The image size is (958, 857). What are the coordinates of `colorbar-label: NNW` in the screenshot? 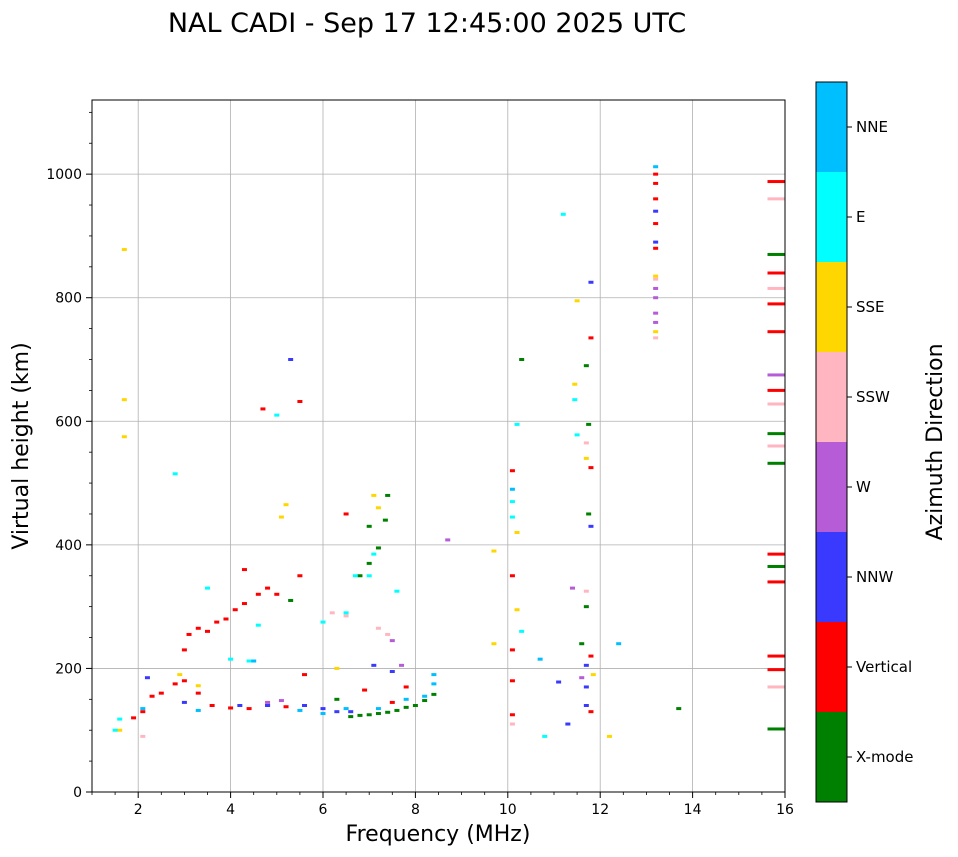 It's located at (874, 577).